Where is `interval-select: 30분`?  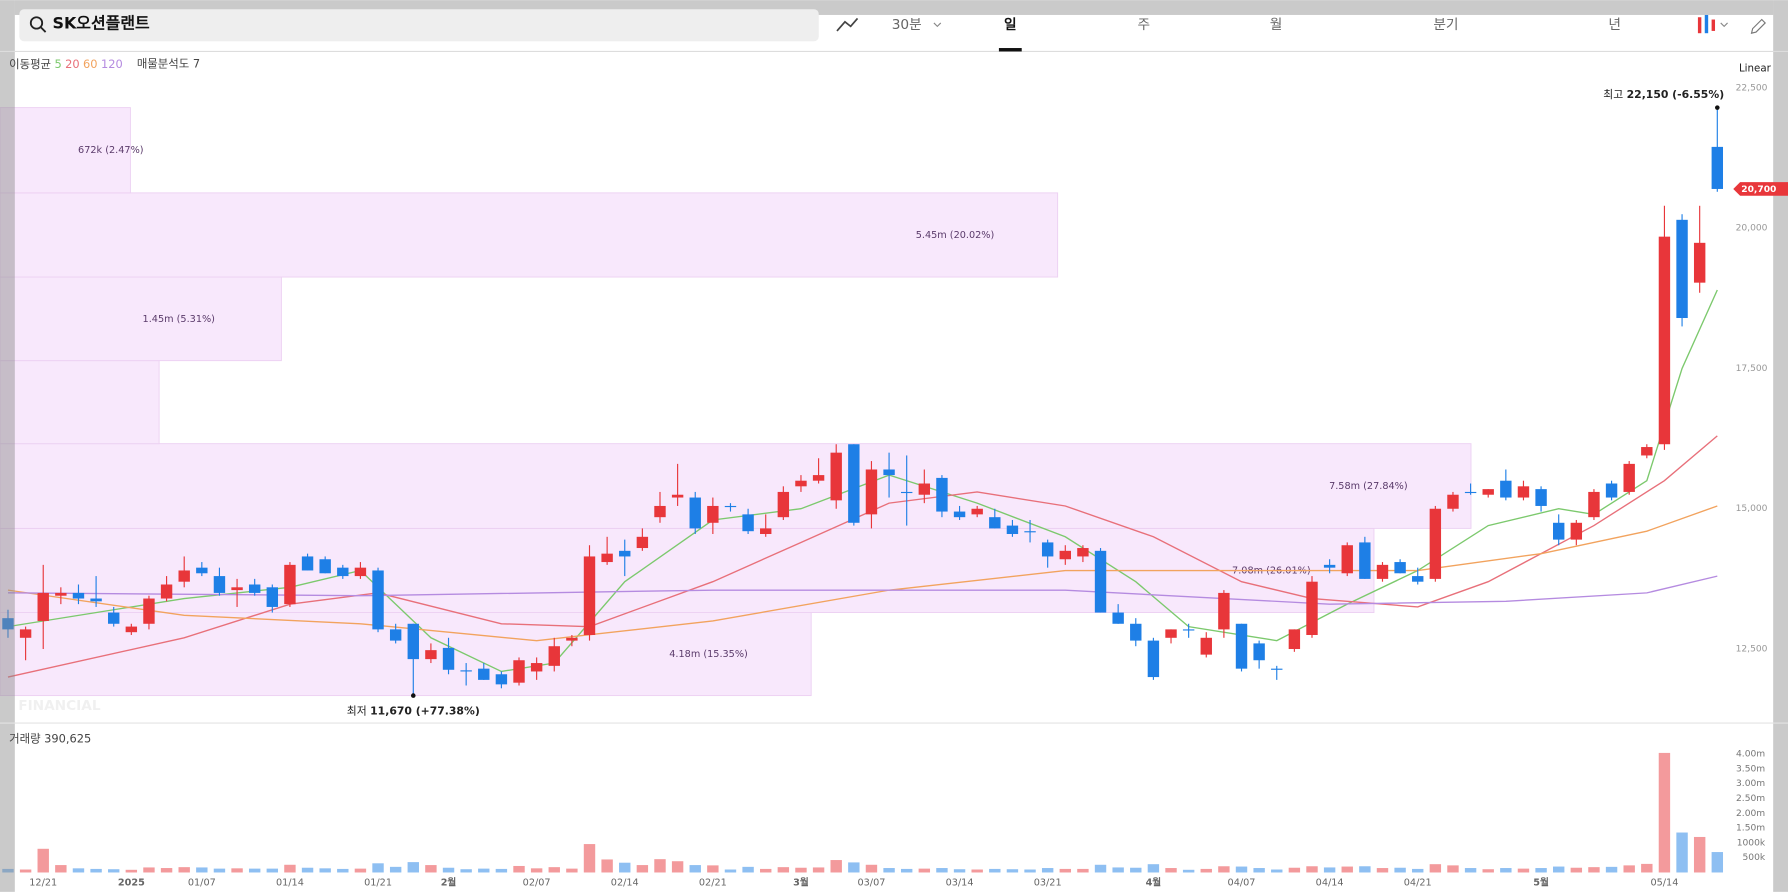 interval-select: 30분 is located at coordinates (907, 25).